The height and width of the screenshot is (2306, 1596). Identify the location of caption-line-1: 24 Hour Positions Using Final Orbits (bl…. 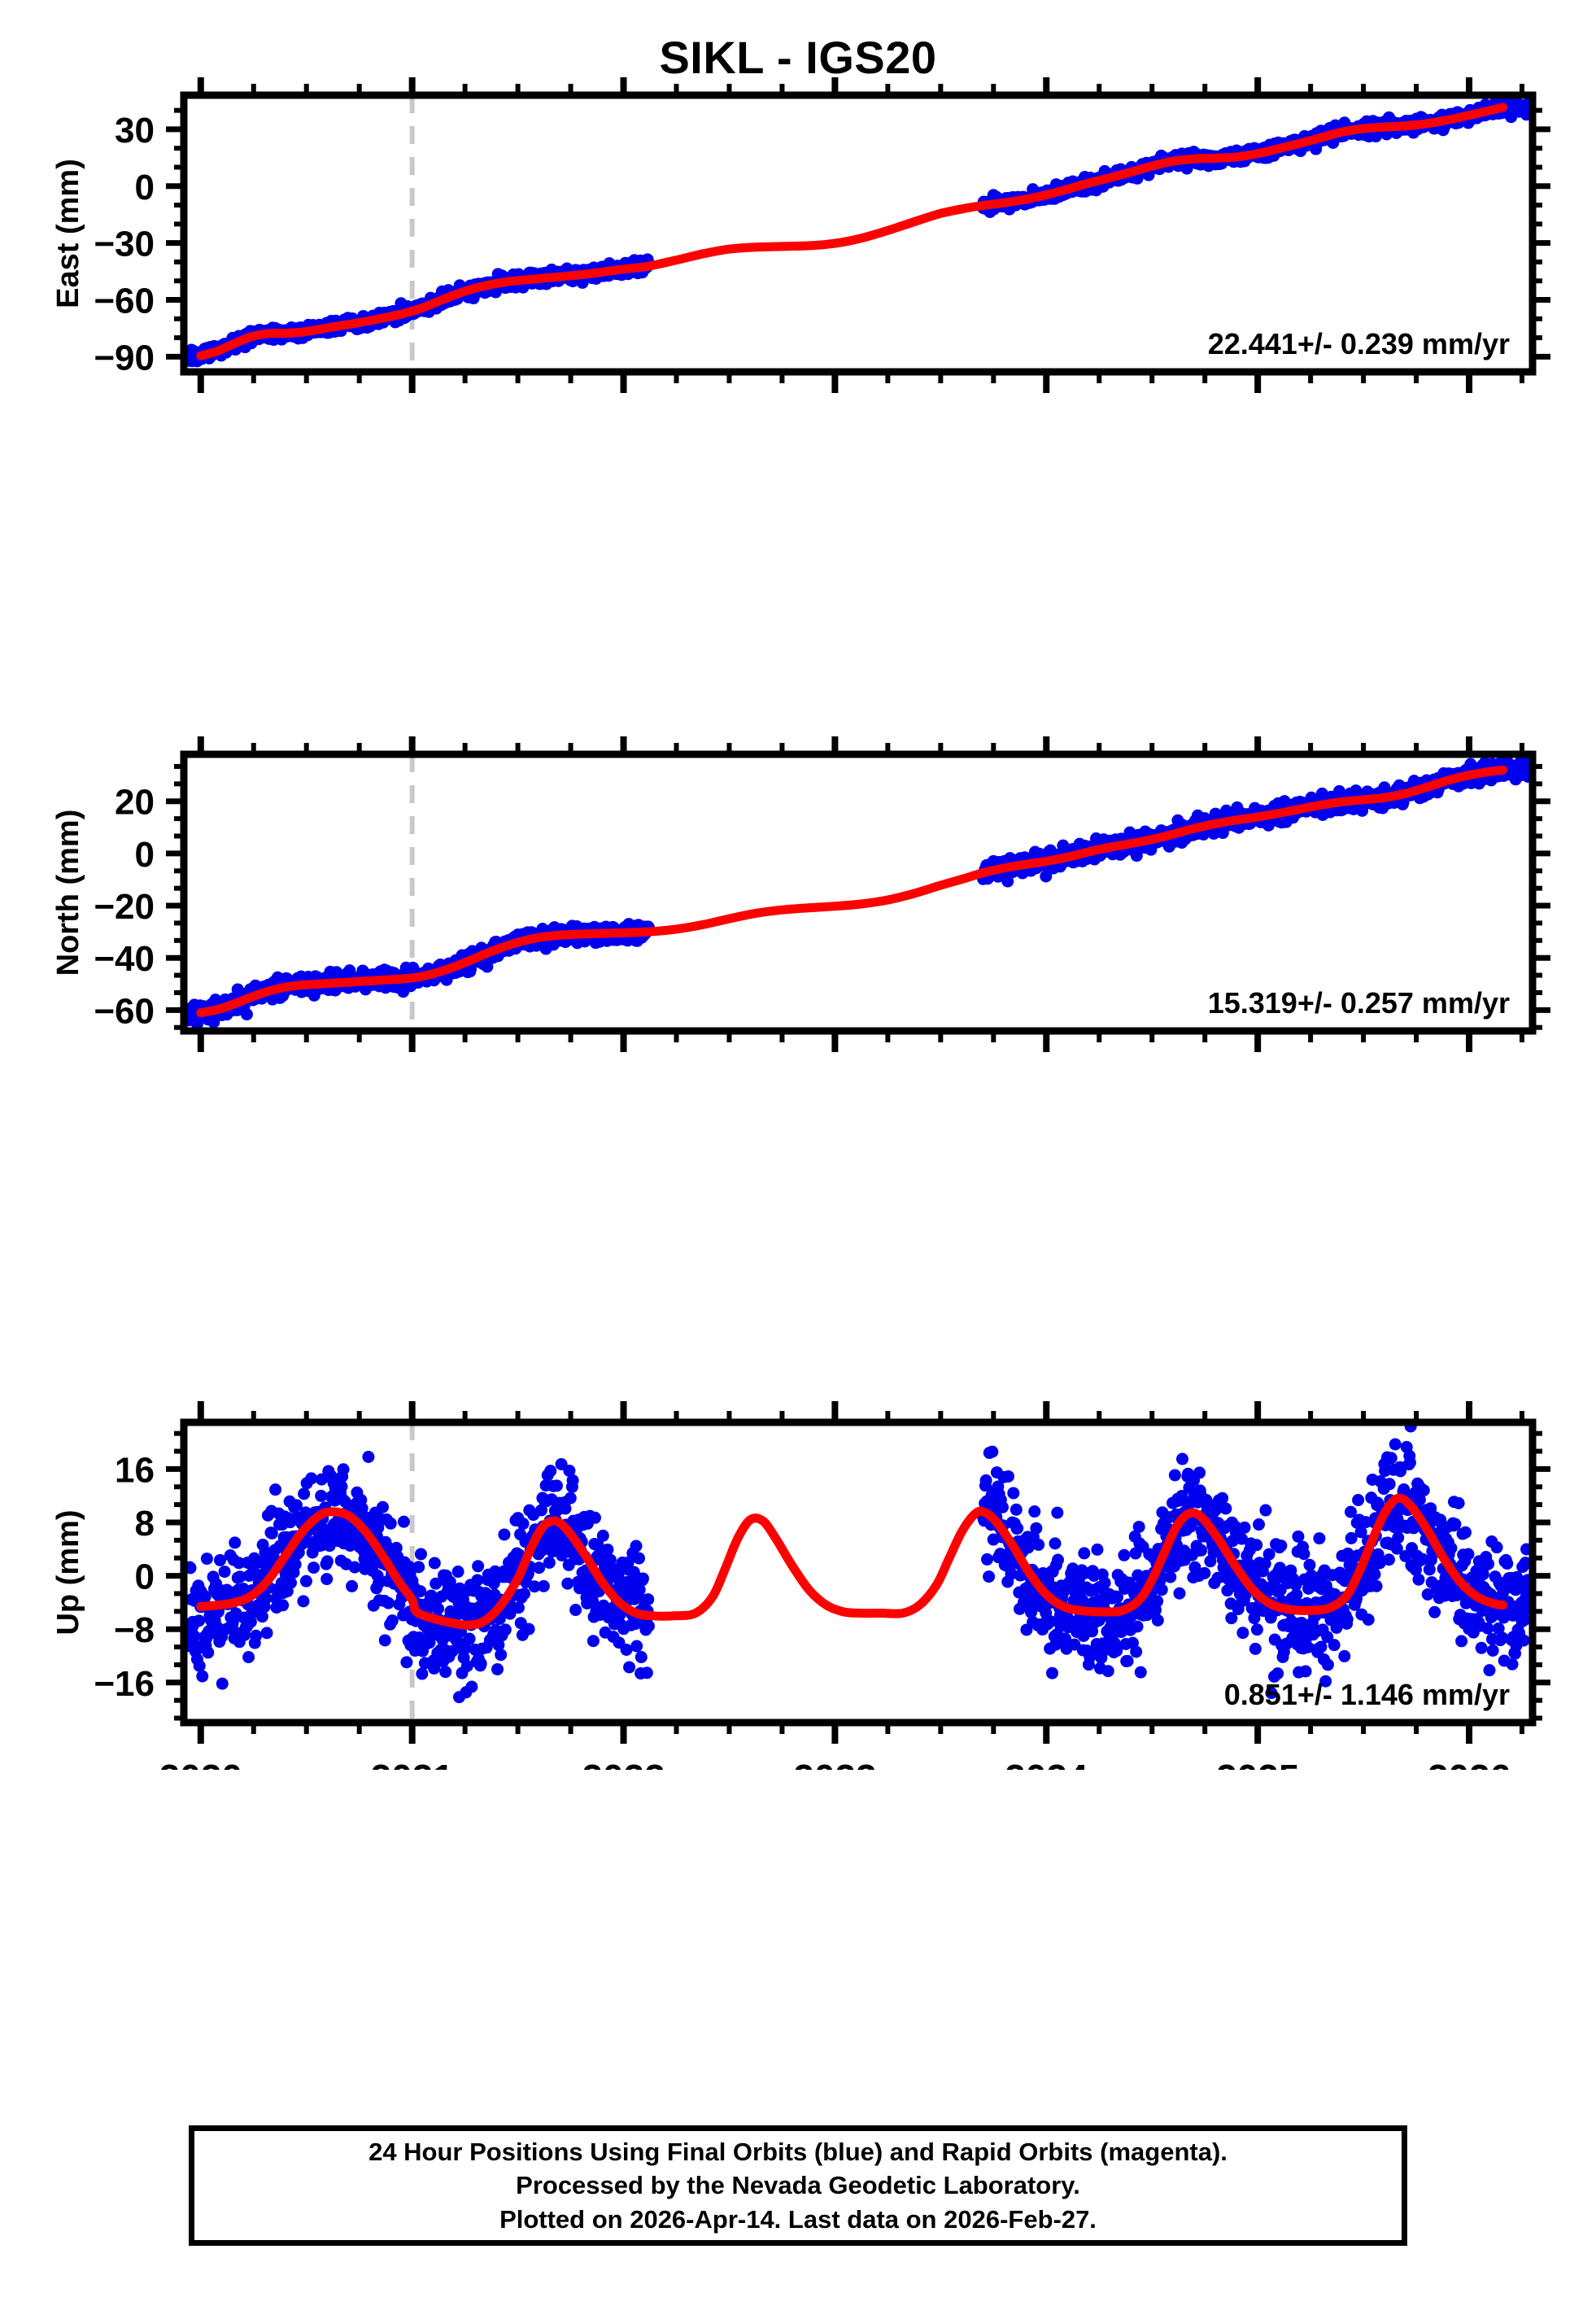
(798, 2152).